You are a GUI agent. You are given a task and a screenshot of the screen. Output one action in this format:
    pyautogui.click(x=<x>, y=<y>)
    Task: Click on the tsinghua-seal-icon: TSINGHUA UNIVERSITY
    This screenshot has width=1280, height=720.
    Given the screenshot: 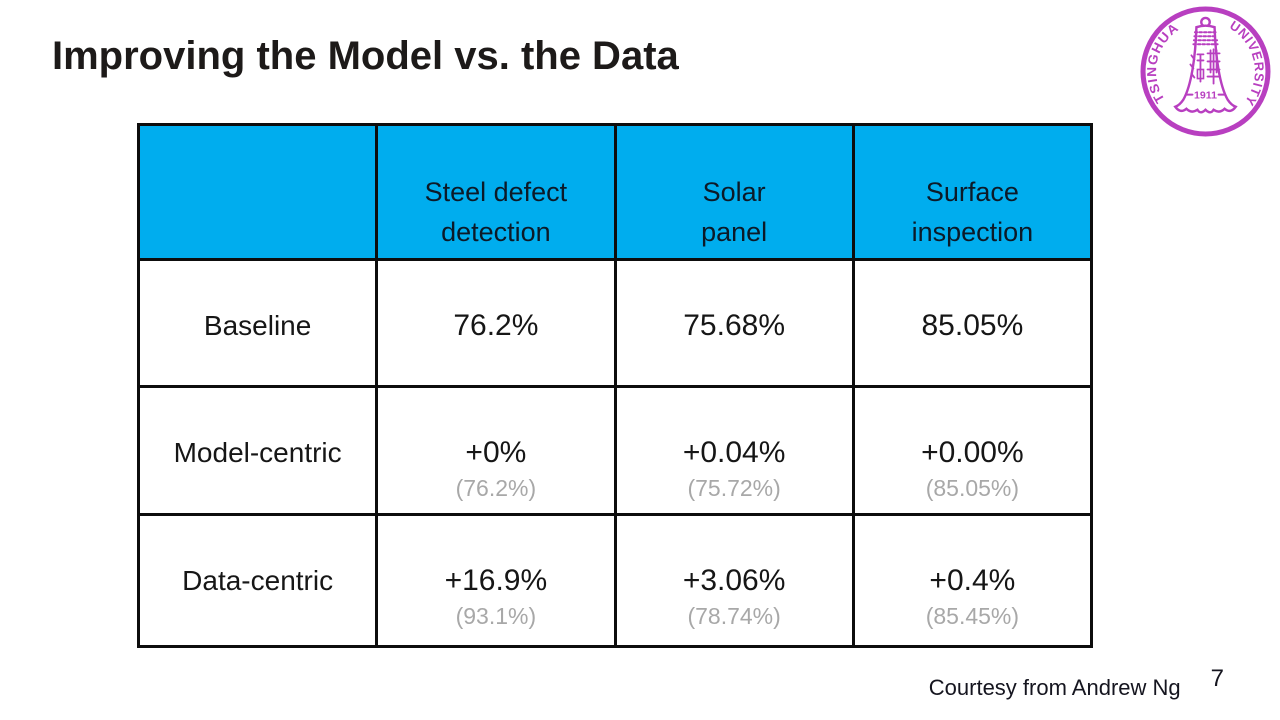 What is the action you would take?
    pyautogui.click(x=1205, y=71)
    